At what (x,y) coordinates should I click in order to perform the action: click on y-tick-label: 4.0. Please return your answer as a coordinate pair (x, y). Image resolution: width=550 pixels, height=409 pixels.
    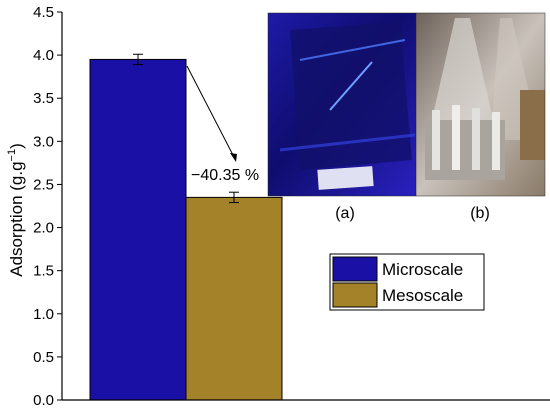
    Looking at the image, I should click on (43, 55).